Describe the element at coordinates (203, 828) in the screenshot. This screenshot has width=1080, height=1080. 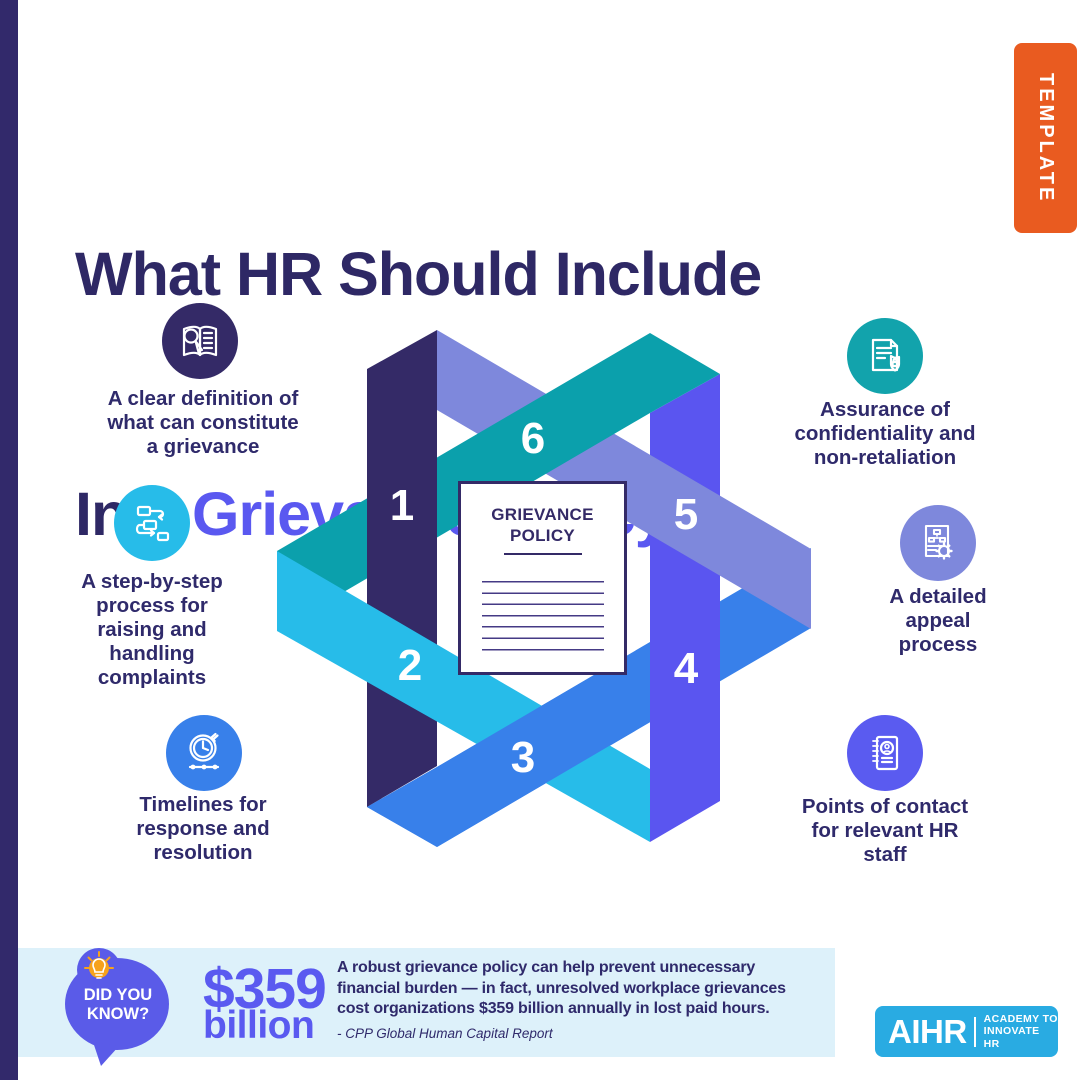
I see `step-3-label: Timelines for response and resolution` at that location.